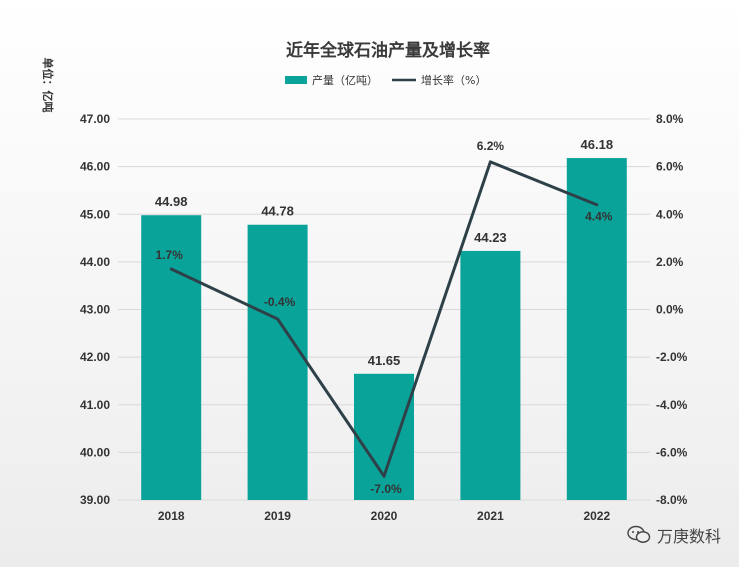 This screenshot has height=567, width=739. Describe the element at coordinates (672, 452) in the screenshot. I see `right-axis-tick-label: -6.0%` at that location.